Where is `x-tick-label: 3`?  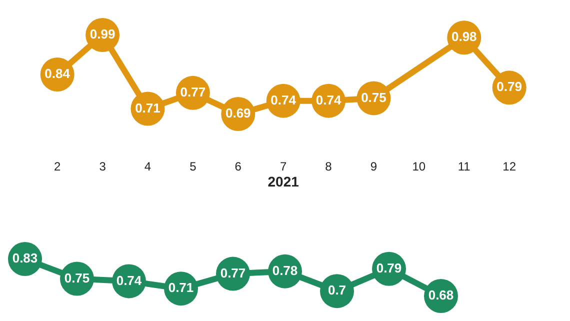
x-tick-label: 3 is located at coordinates (102, 167).